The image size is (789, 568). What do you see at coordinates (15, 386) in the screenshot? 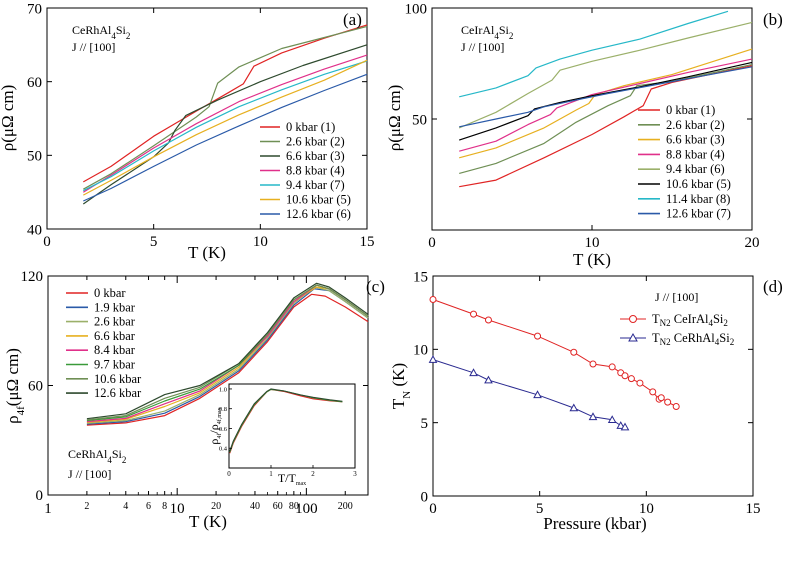
I see `panel-c-ylabel: ρ4f(μΩ cm)` at bounding box center [15, 386].